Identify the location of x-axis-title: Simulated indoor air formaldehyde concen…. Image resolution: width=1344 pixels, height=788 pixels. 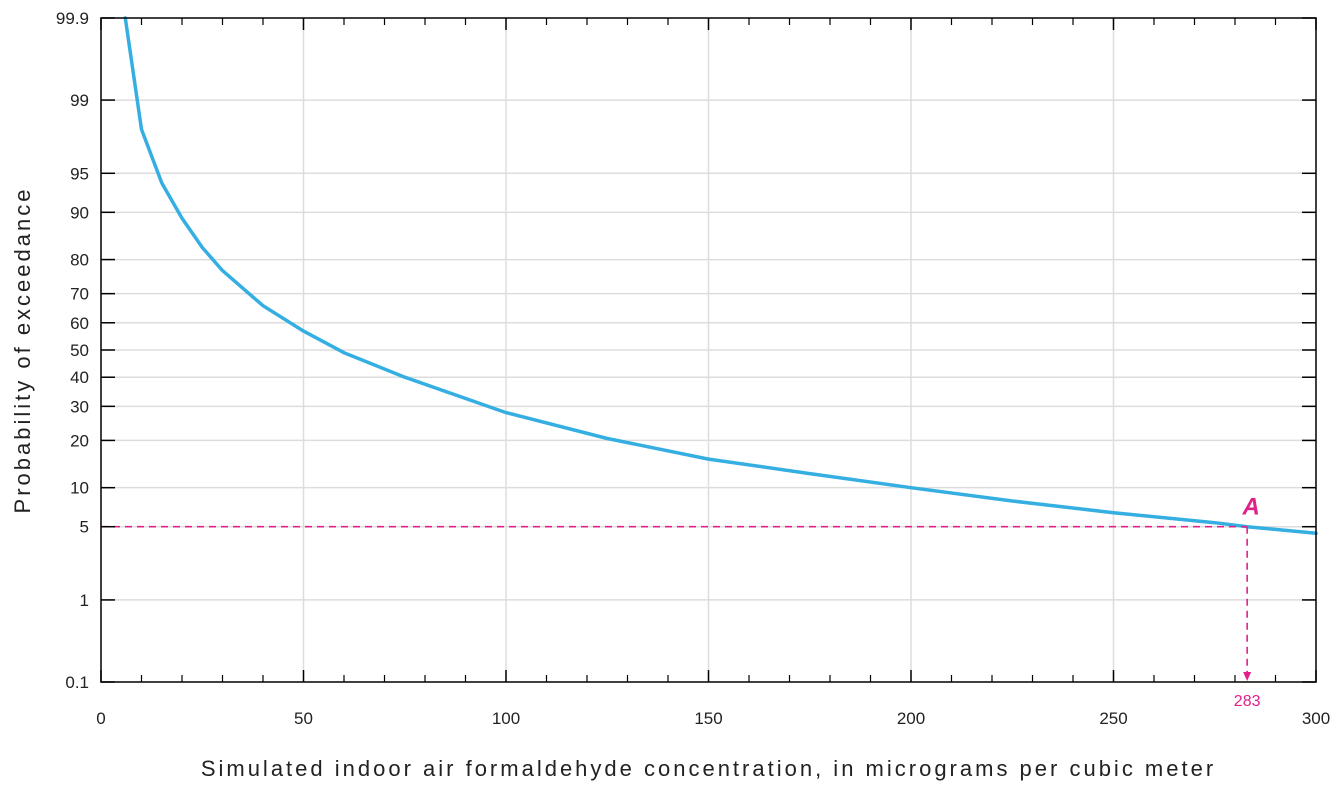
(708, 768).